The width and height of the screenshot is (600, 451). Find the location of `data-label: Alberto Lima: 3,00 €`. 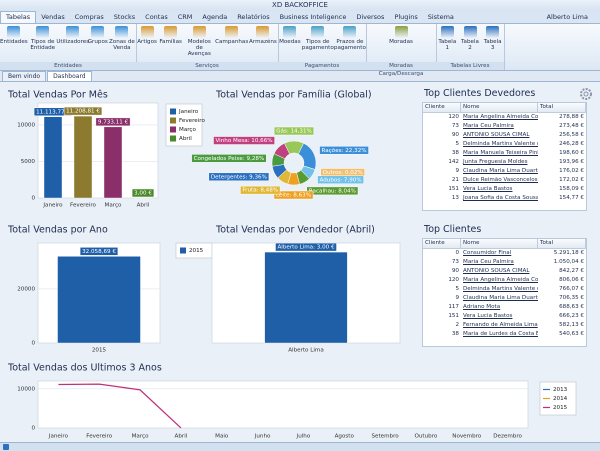

data-label: Alberto Lima: 3,00 € is located at coordinates (306, 248).